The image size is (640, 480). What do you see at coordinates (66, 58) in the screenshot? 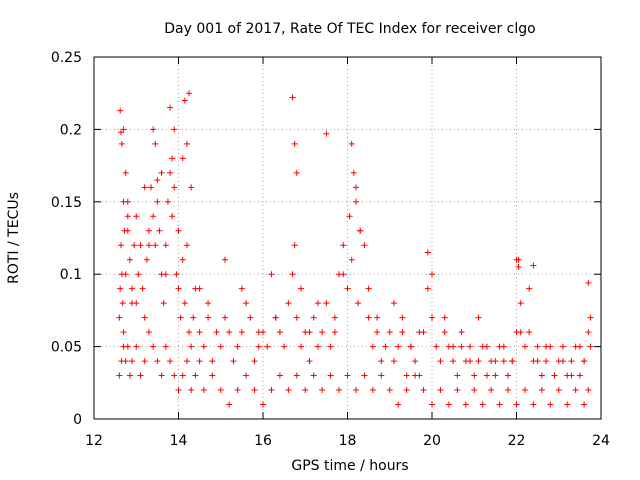
I see `y-tick-label: 0.25` at bounding box center [66, 58].